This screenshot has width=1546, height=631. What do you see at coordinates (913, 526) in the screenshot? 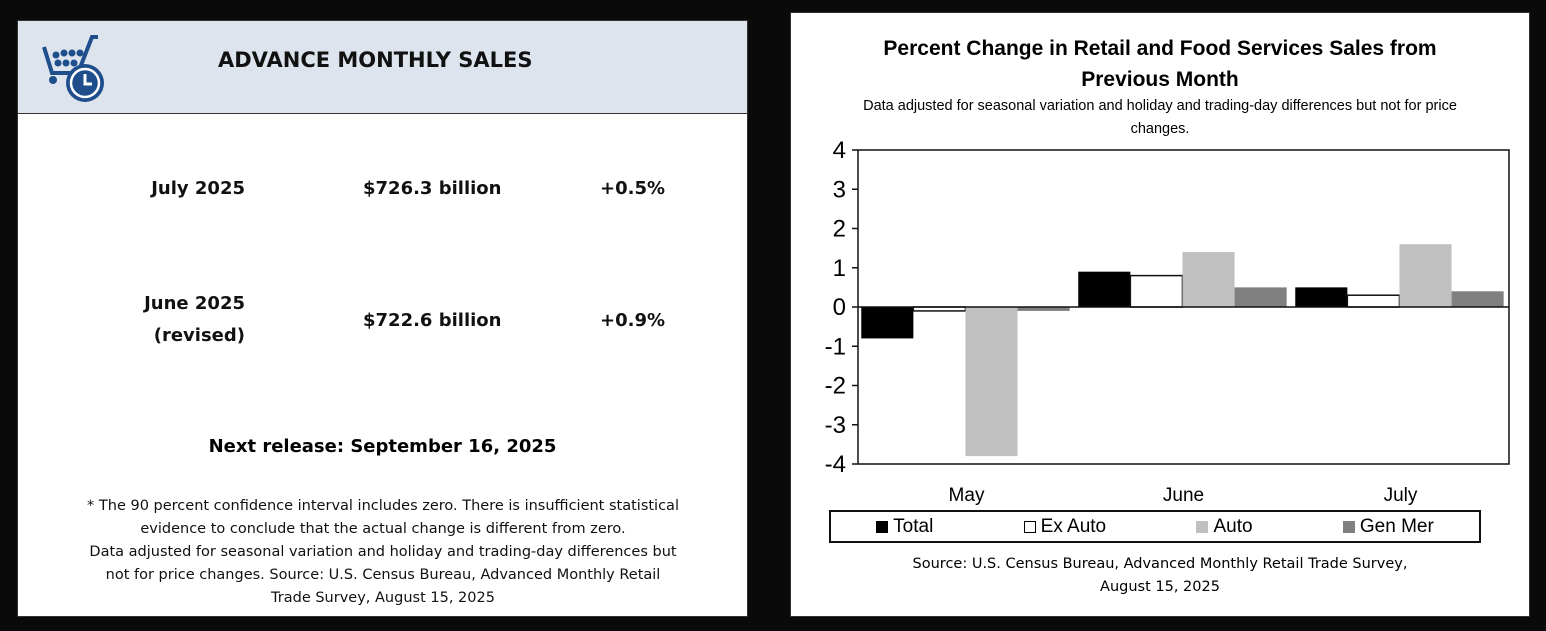
I see `legend-label: Total` at bounding box center [913, 526].